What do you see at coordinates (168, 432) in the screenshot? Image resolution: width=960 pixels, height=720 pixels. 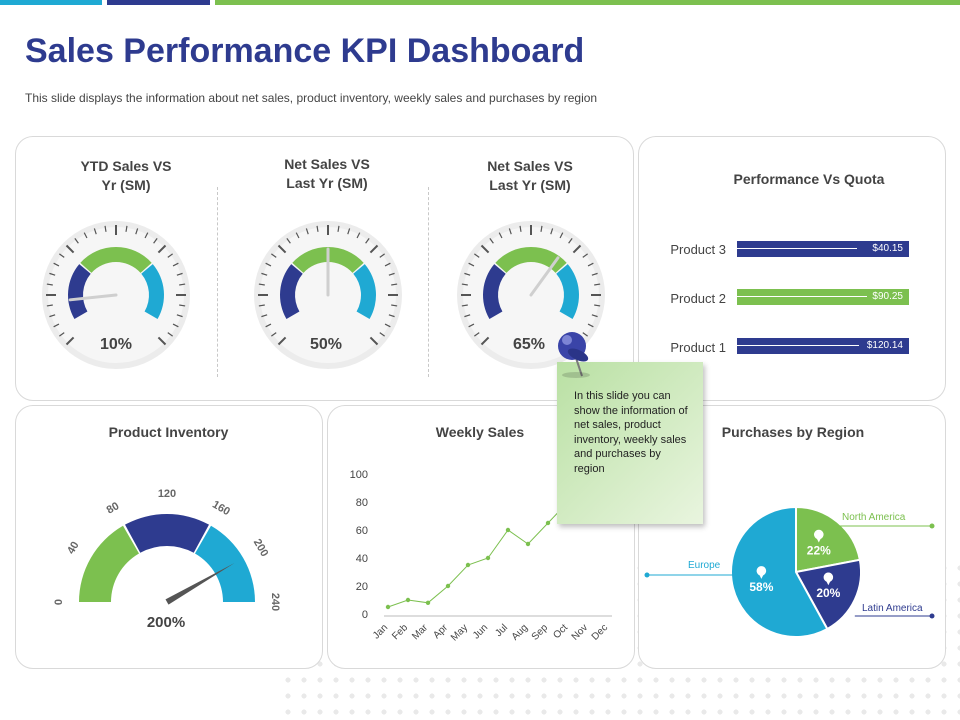 I see `inventory-title: Product Inventory` at bounding box center [168, 432].